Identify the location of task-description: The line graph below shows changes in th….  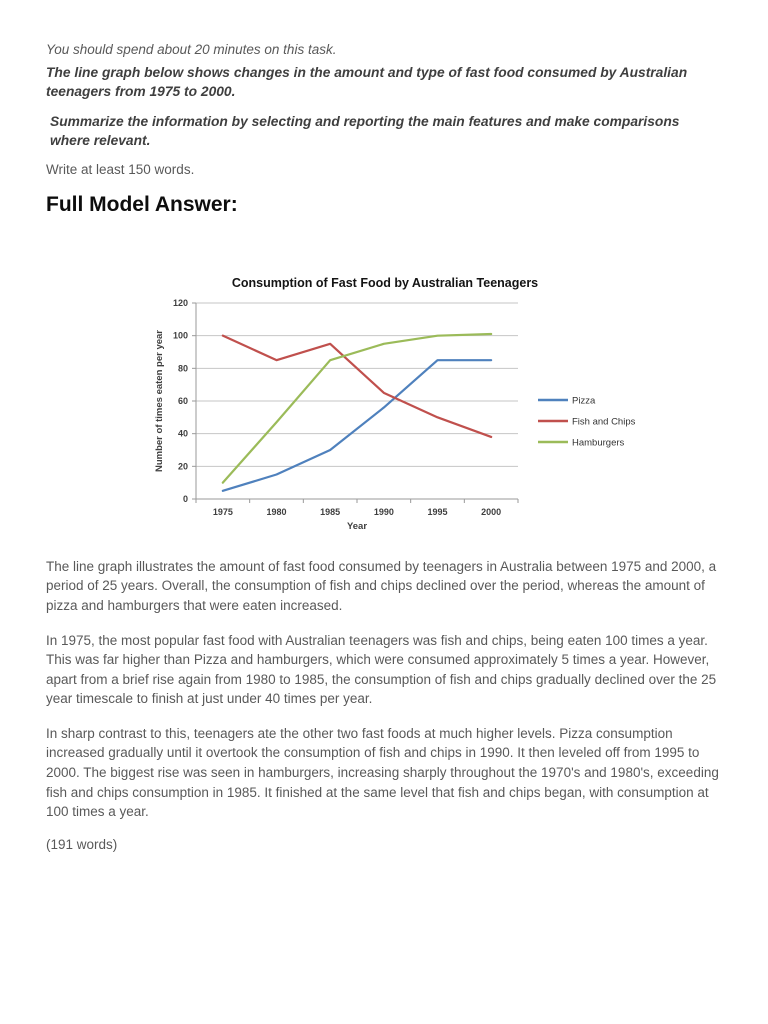
(367, 82).